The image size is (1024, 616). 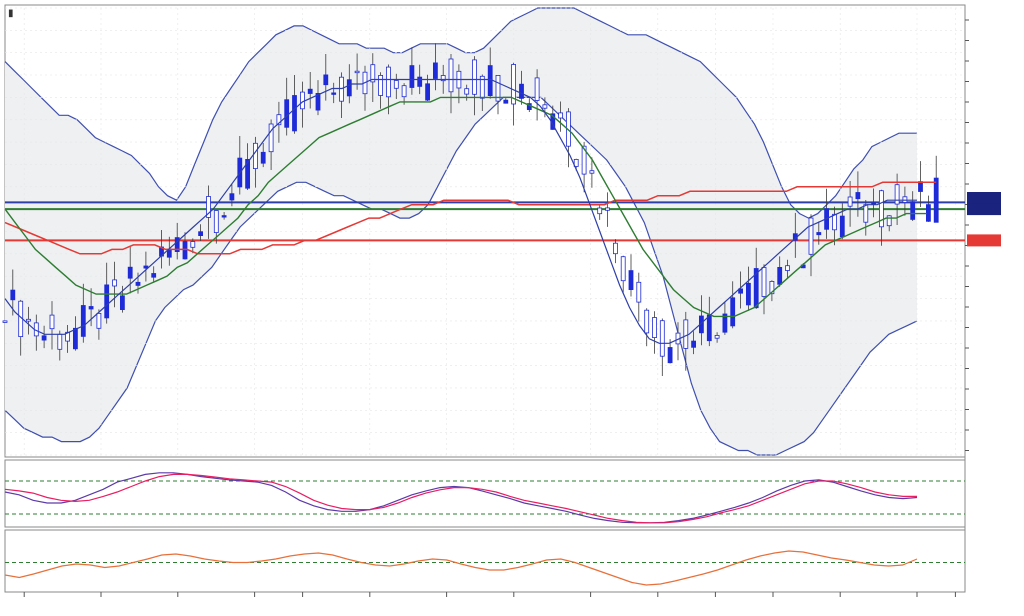 I want to click on horizontal-lines-layer, so click(x=485, y=221).